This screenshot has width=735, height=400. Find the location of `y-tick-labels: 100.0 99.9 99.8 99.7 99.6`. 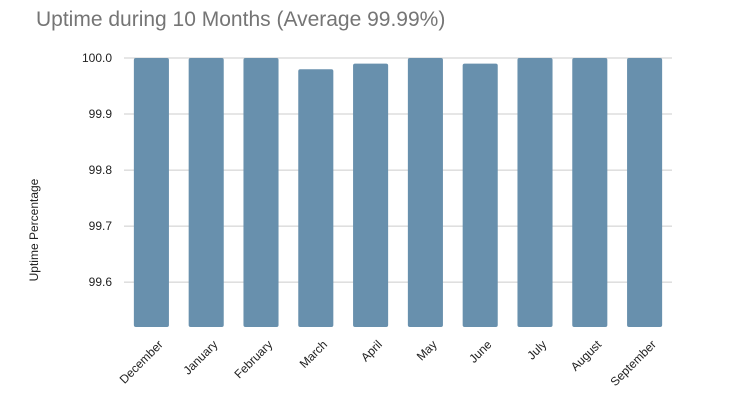

y-tick-labels: 100.0 99.9 99.8 99.7 99.6 is located at coordinates (97, 170).